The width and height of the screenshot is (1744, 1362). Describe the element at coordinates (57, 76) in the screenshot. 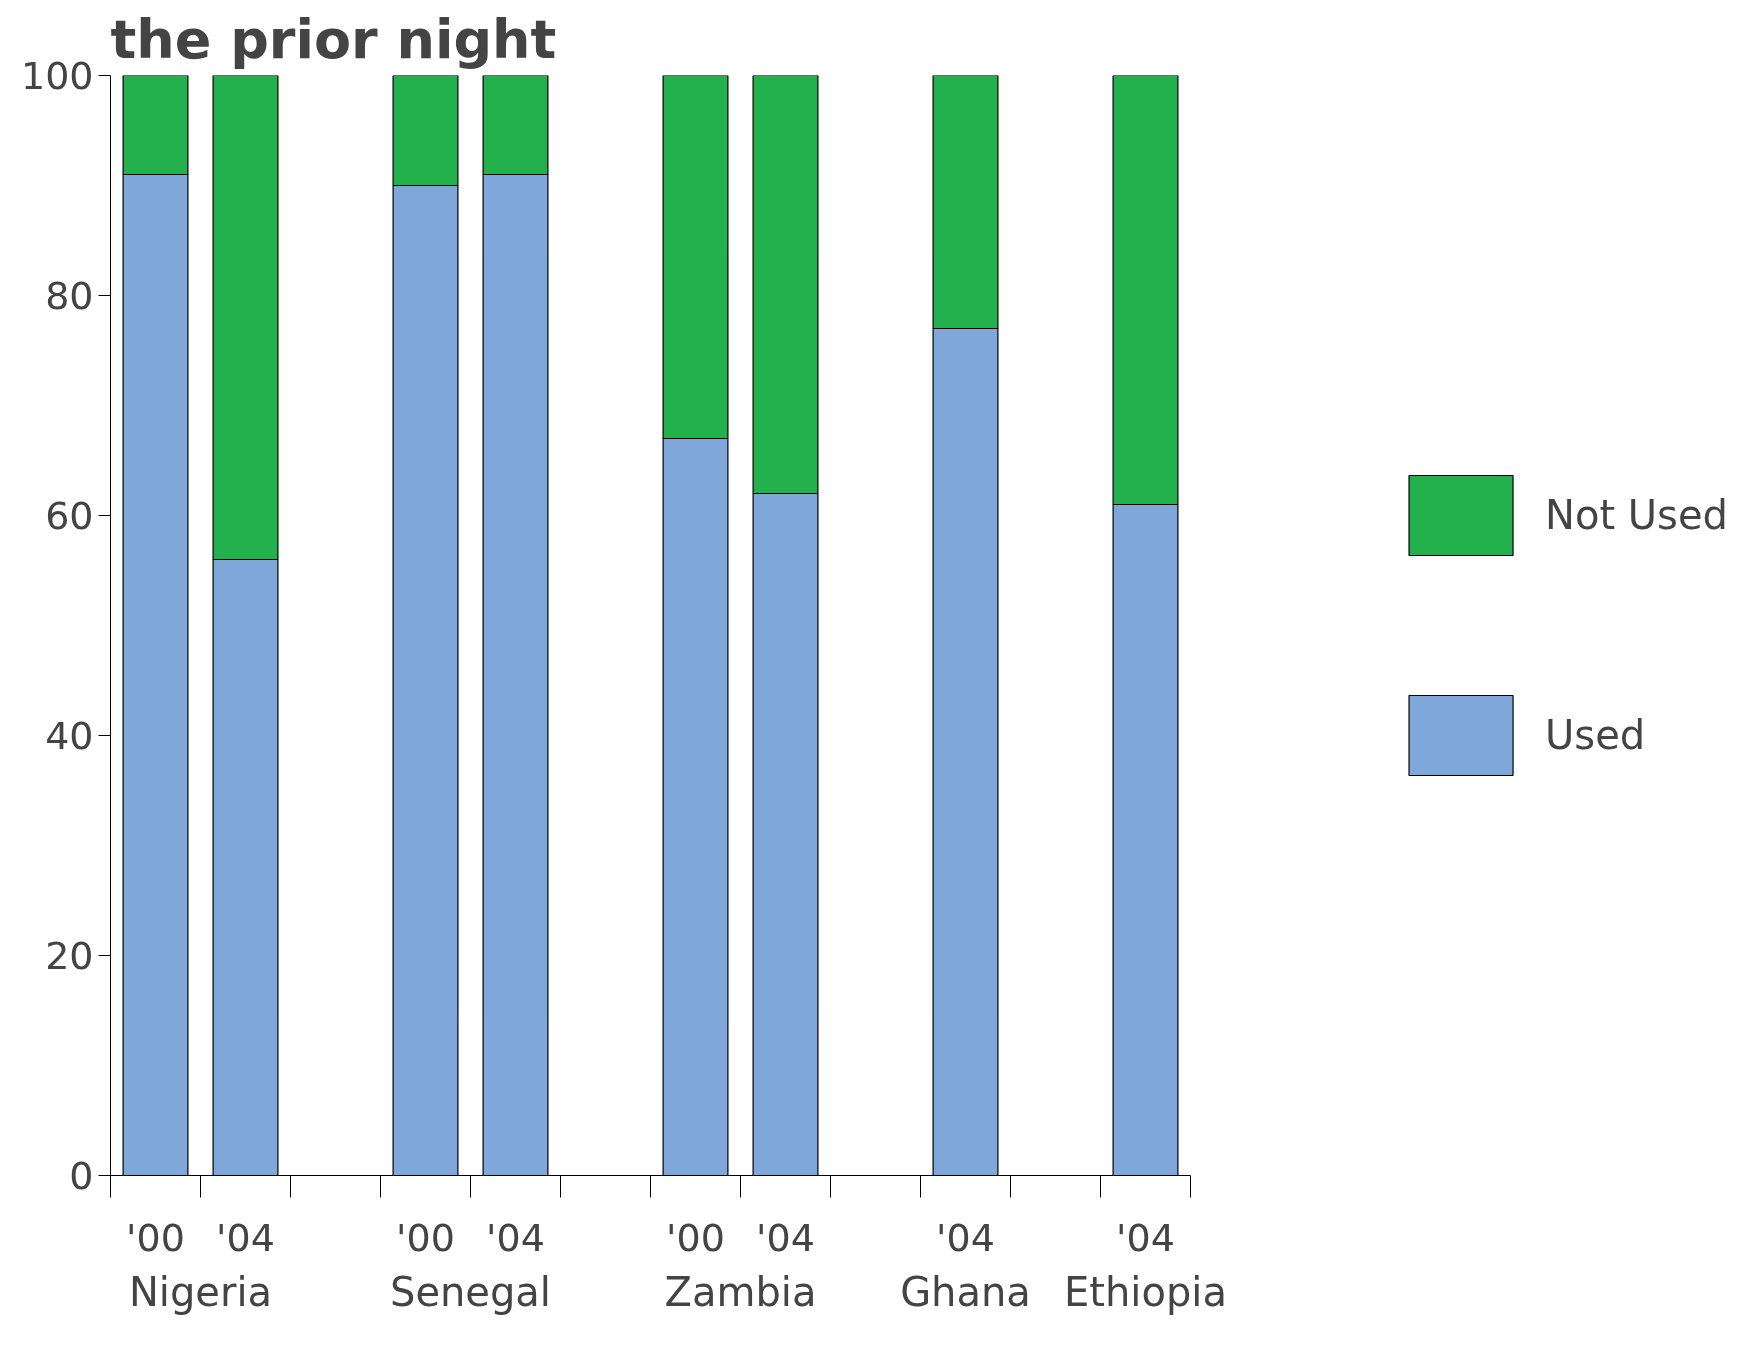

I see `y-tick-label: 100` at that location.